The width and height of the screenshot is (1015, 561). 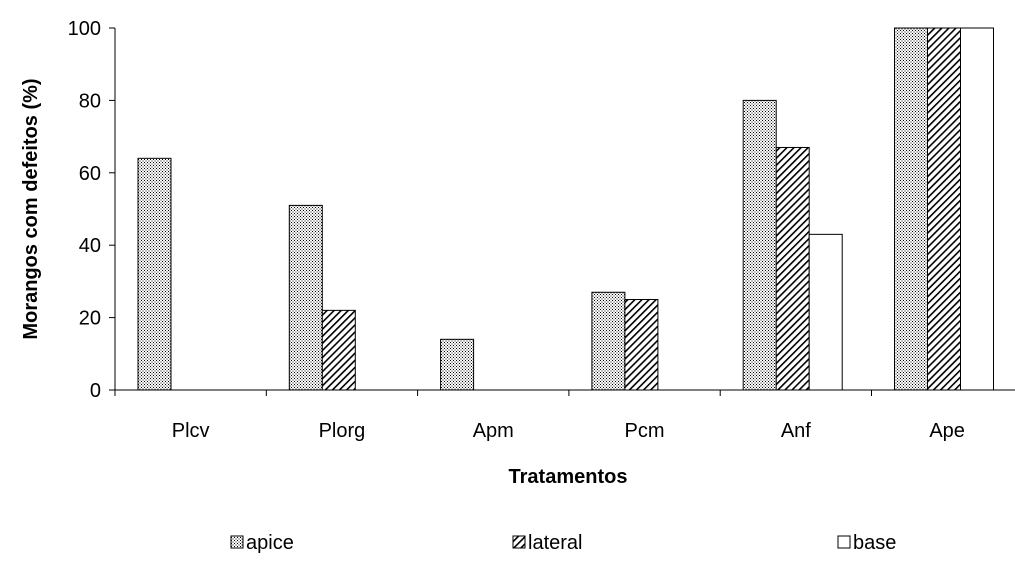 What do you see at coordinates (825, 312) in the screenshot?
I see `bar-base-anf` at bounding box center [825, 312].